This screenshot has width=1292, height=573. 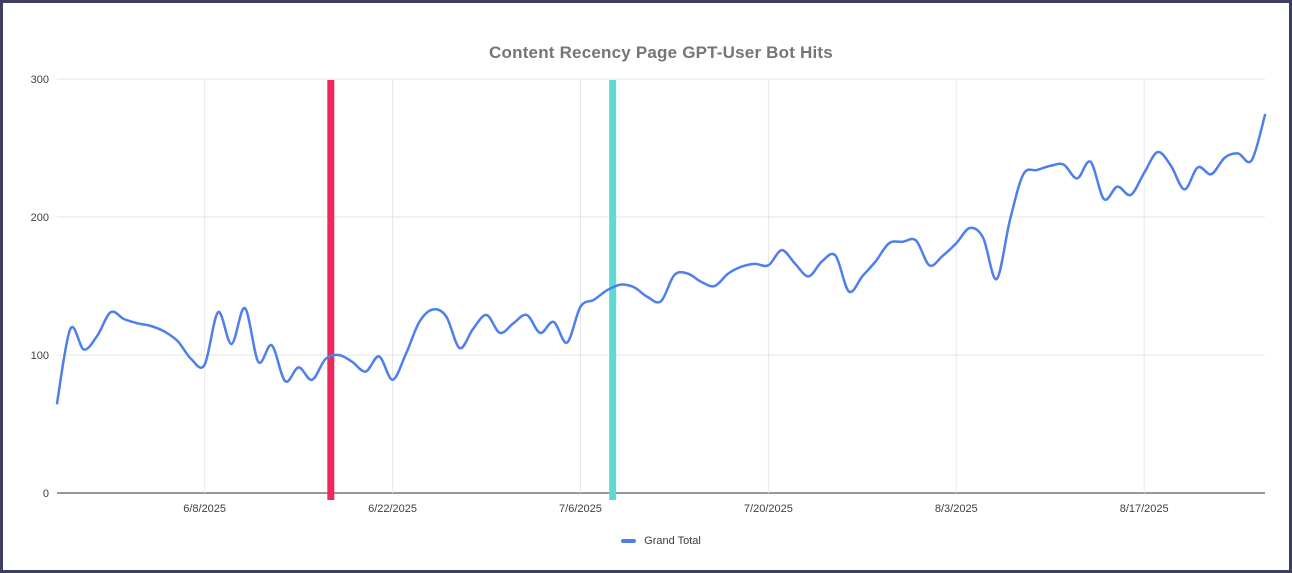 I want to click on x-tick-label: 8/17/2025, so click(x=1144, y=509).